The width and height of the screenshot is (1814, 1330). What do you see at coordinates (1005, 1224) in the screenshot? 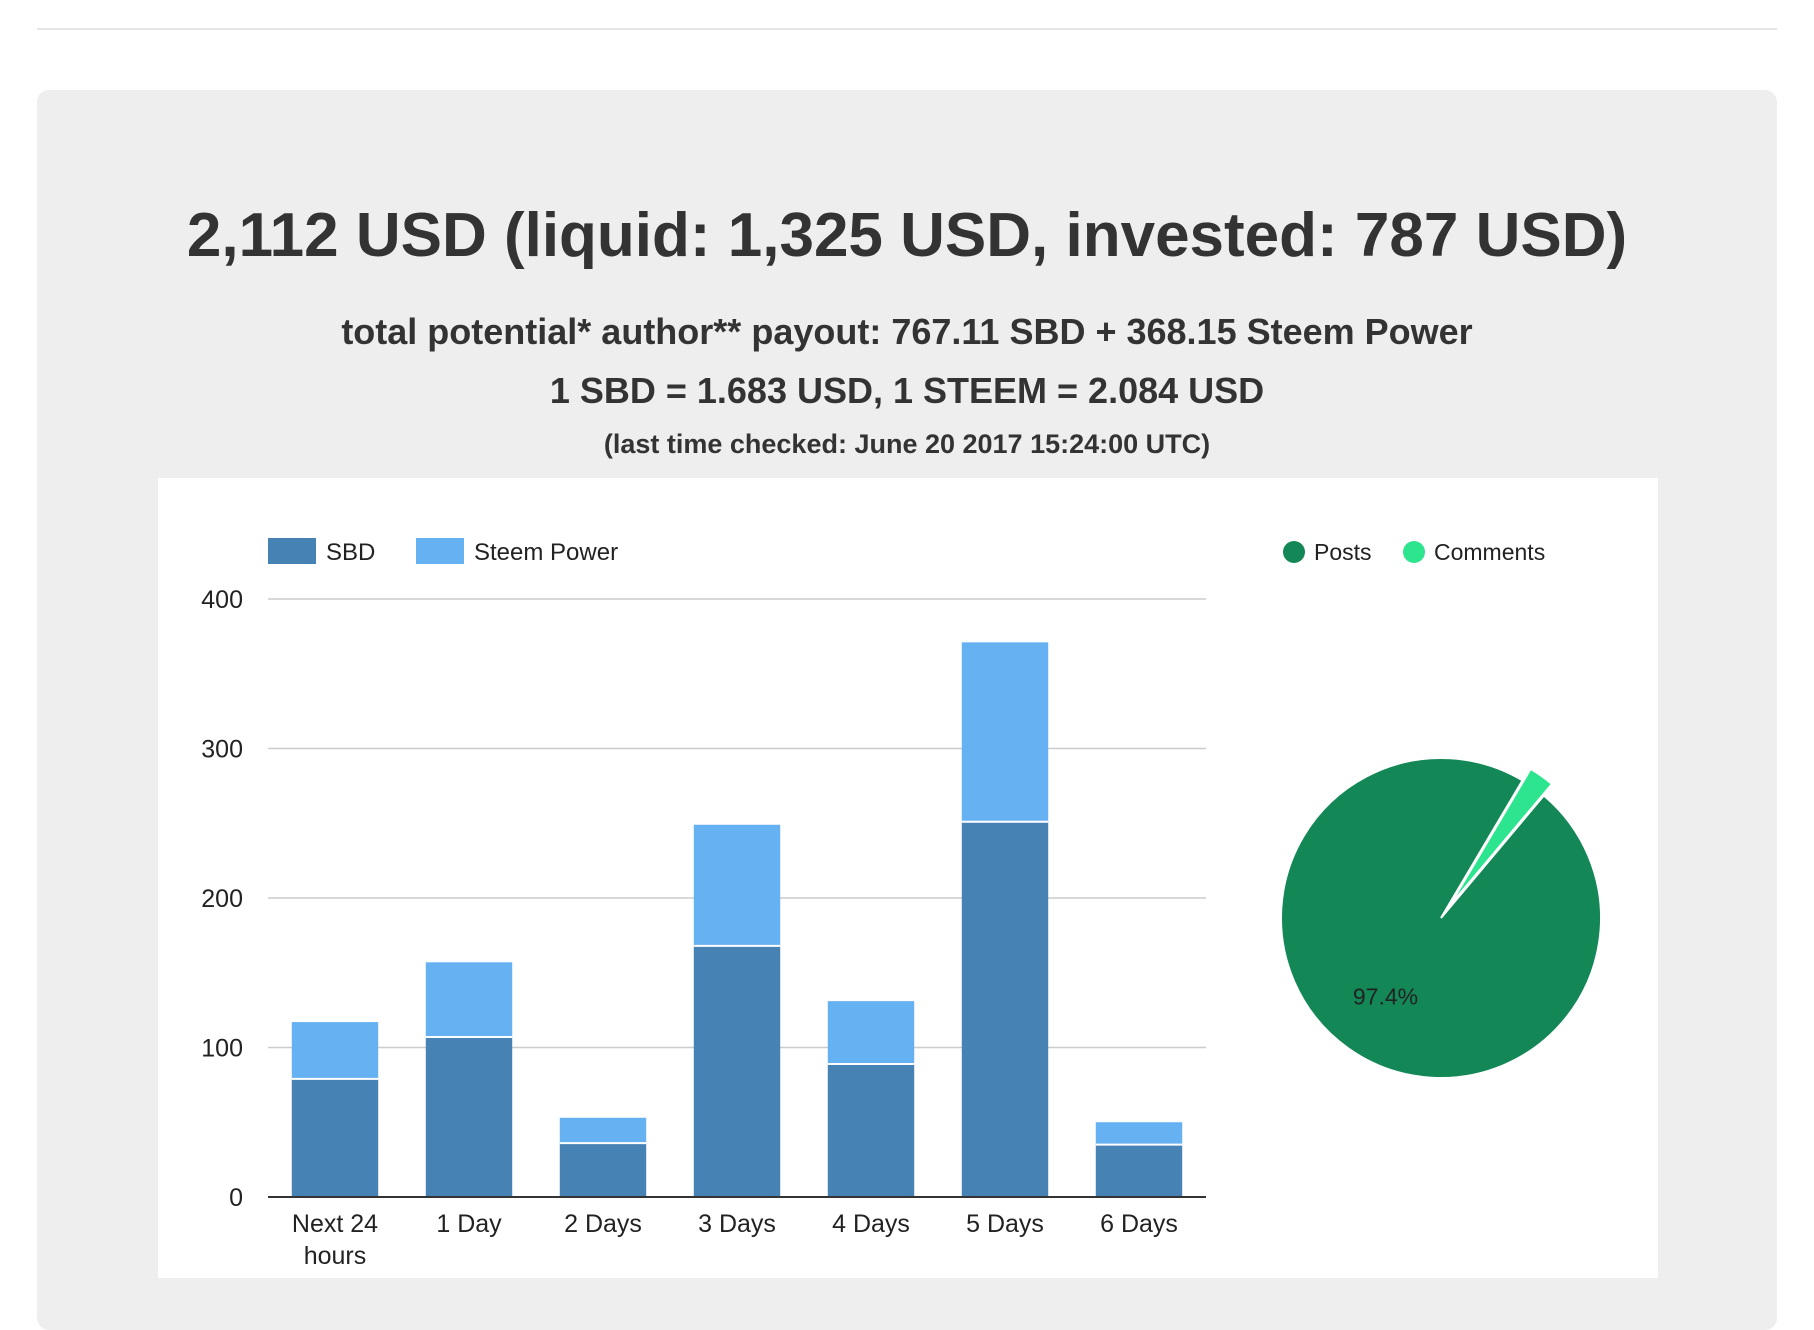
I see `x-tick-label: 5 Days` at bounding box center [1005, 1224].